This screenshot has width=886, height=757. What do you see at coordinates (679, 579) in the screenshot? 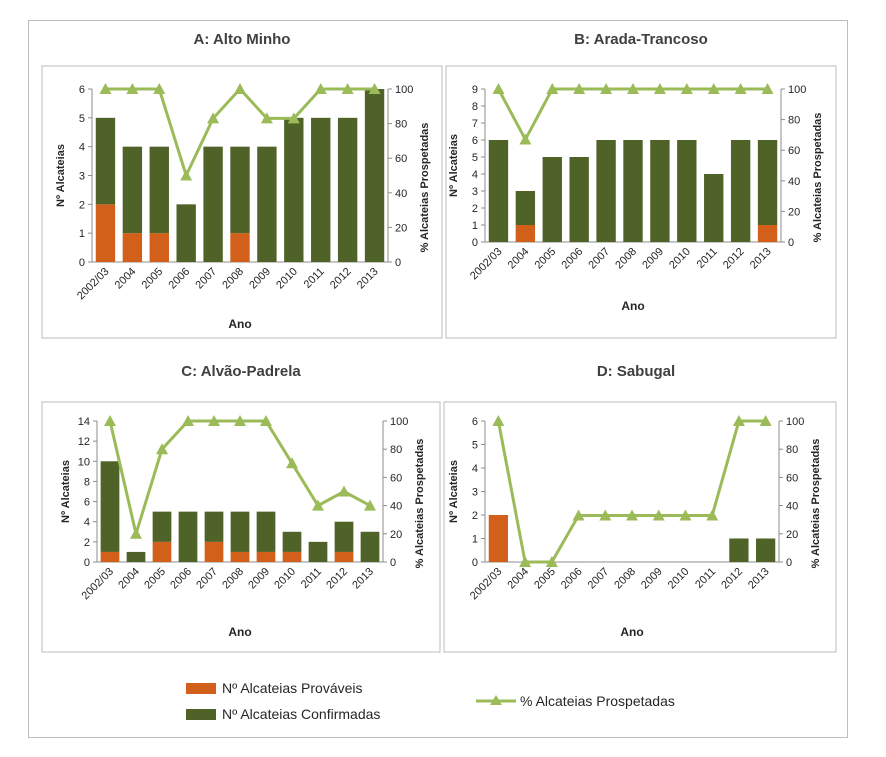
I see `chart-d-xtick-label: 2010` at bounding box center [679, 579].